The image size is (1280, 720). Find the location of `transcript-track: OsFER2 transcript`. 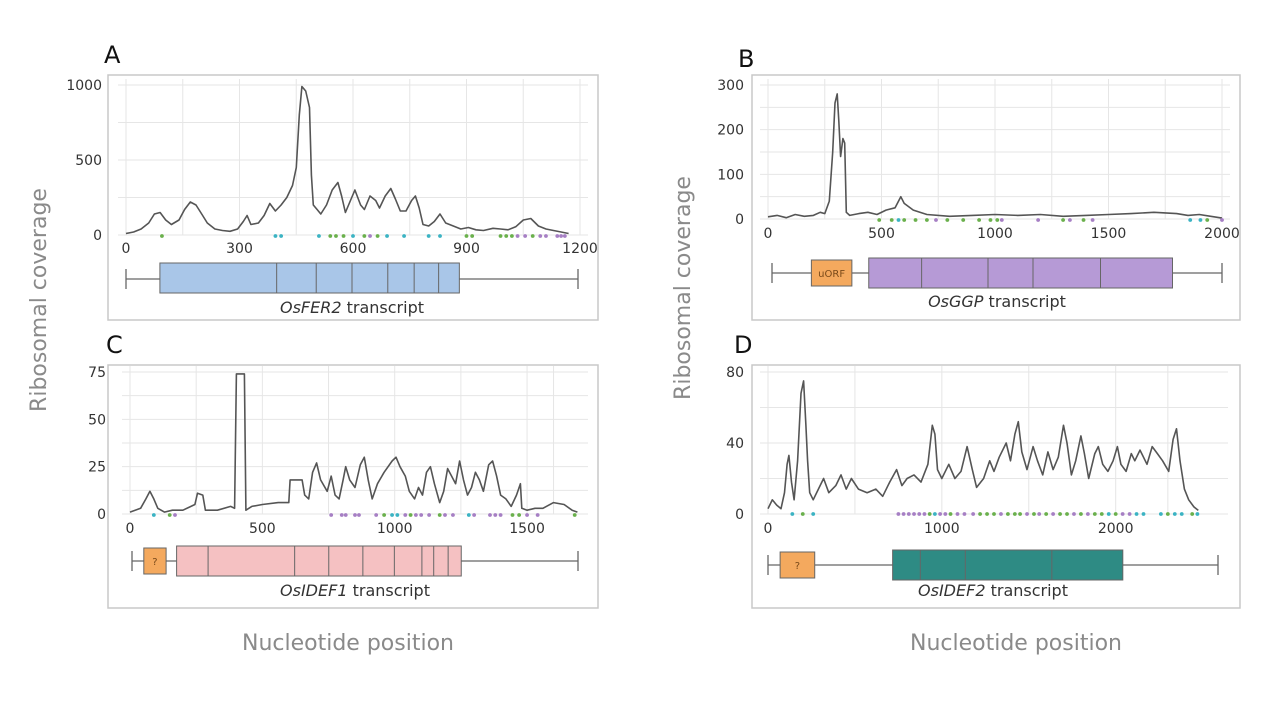

transcript-track: OsFER2 transcript is located at coordinates (352, 289).